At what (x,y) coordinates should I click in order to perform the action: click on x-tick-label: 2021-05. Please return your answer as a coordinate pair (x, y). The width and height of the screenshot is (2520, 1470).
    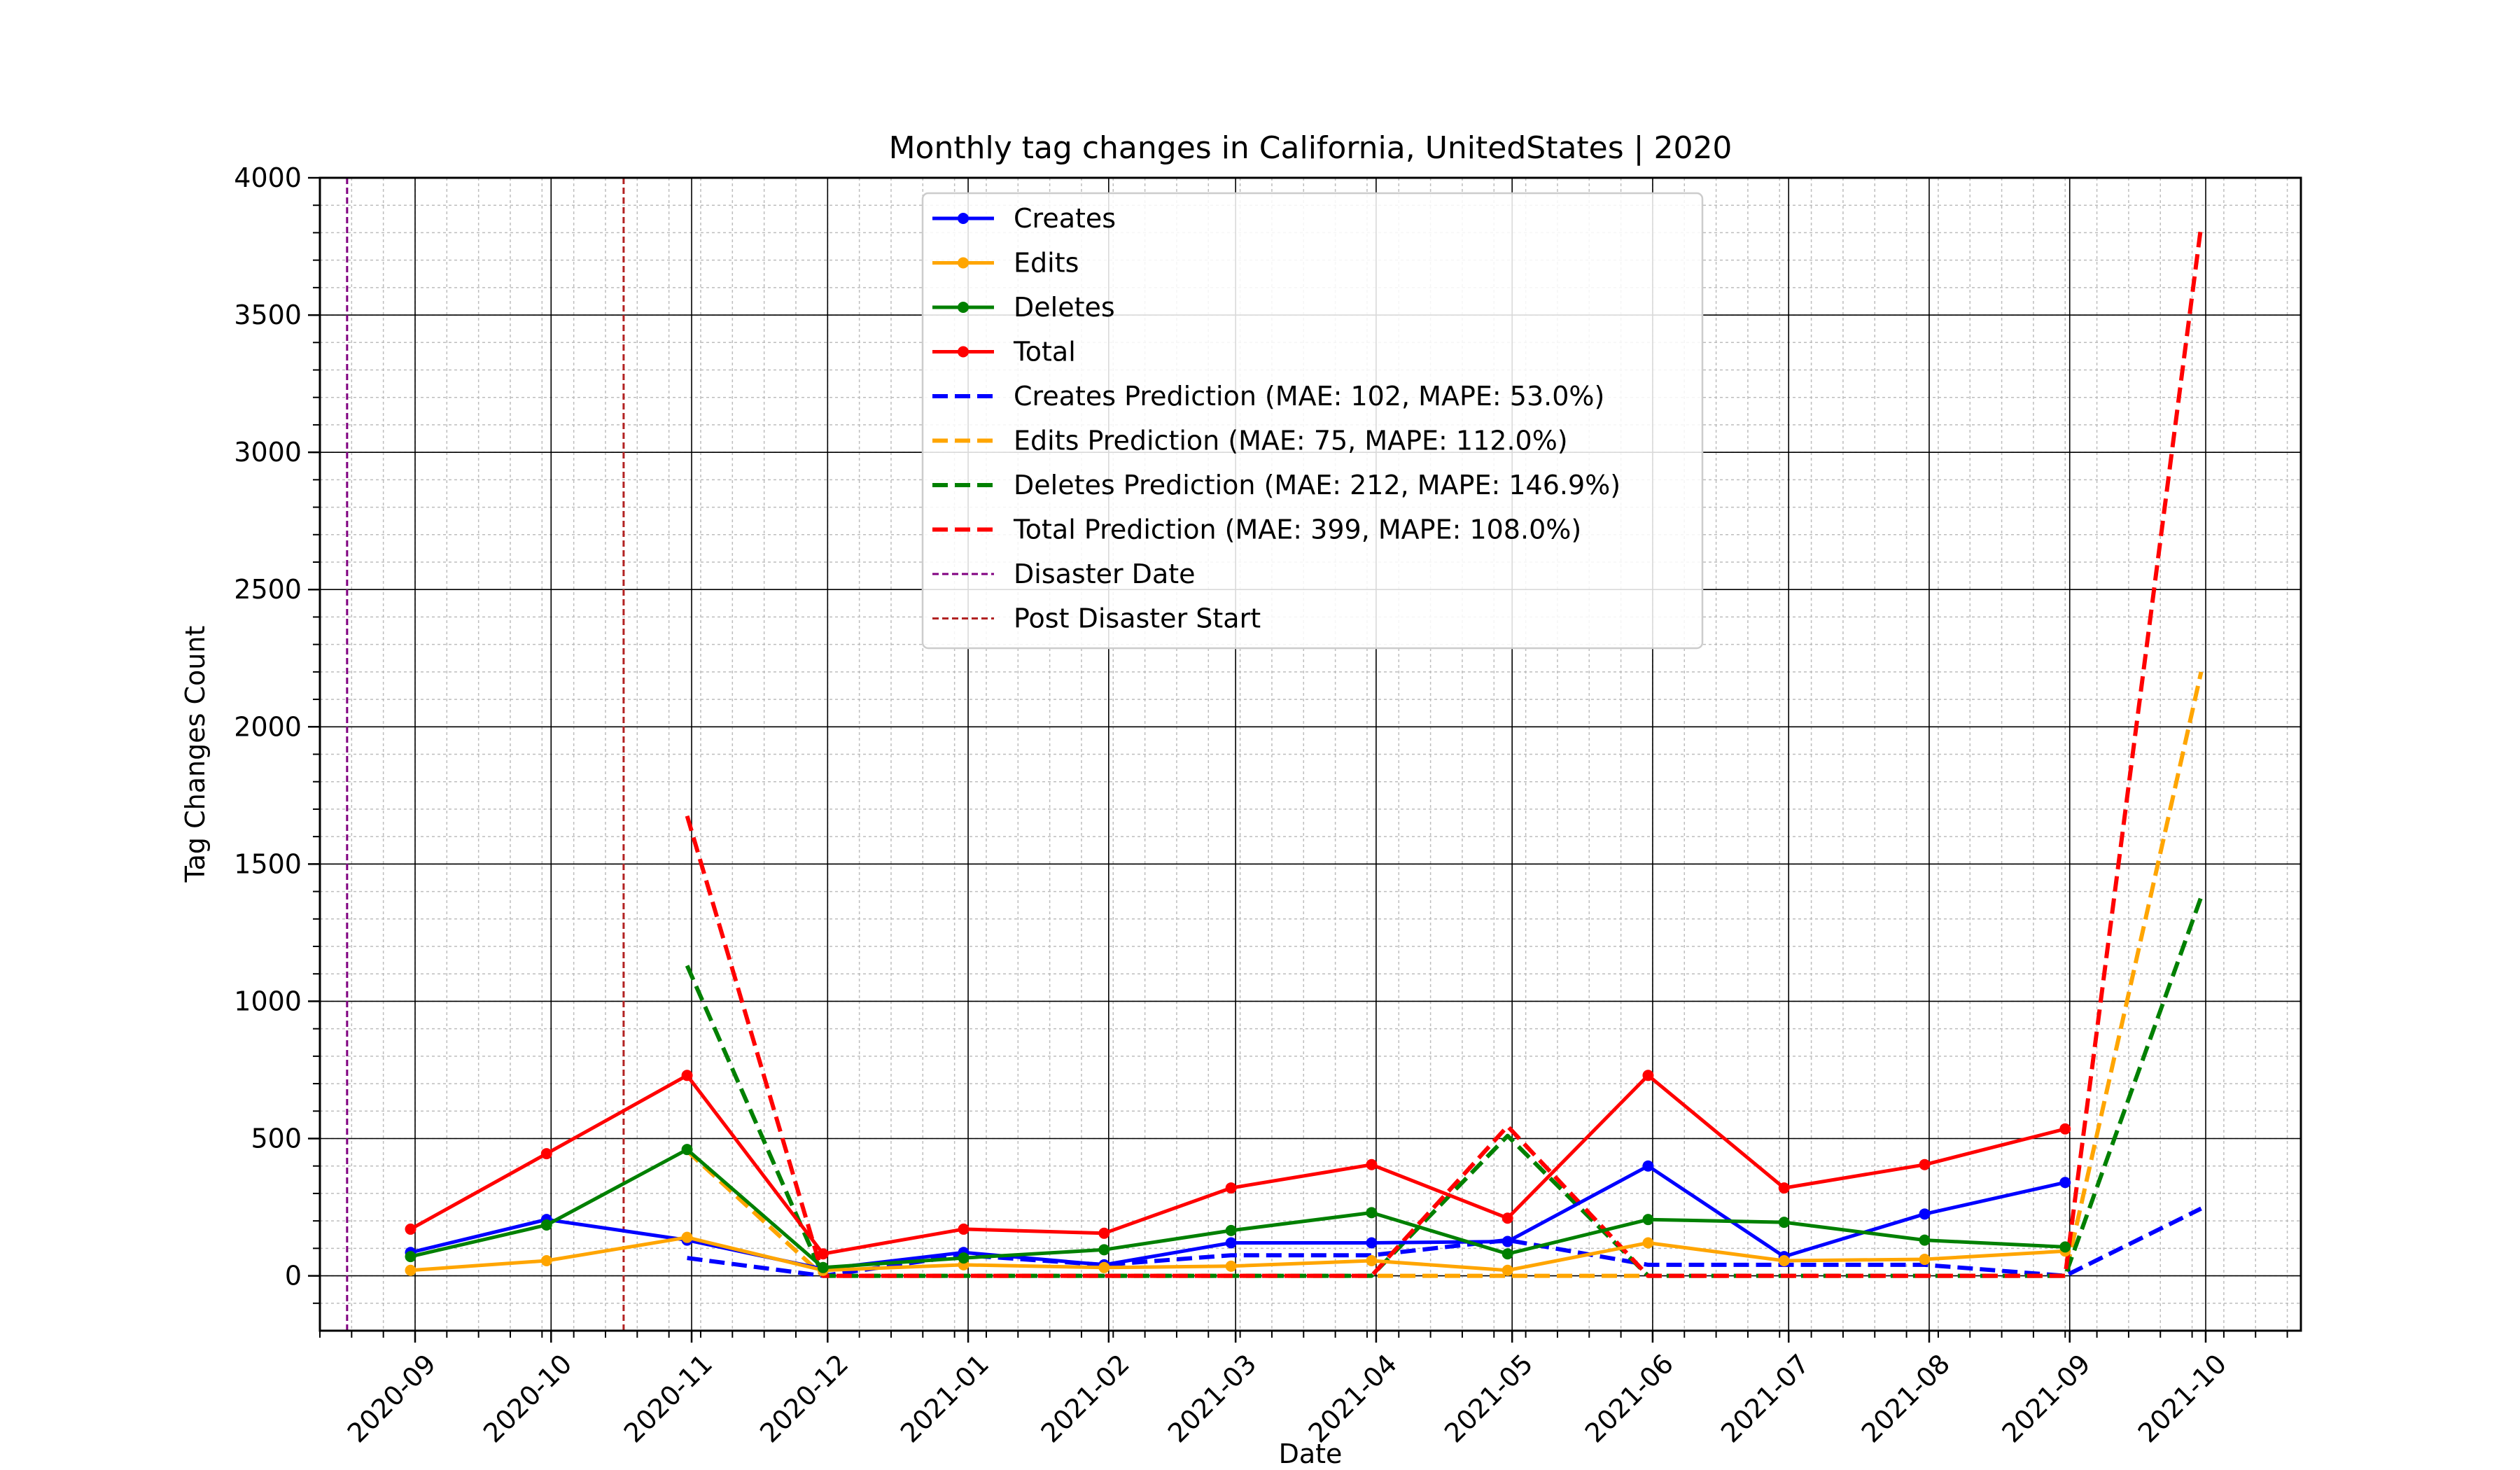
    Looking at the image, I should click on (1488, 1398).